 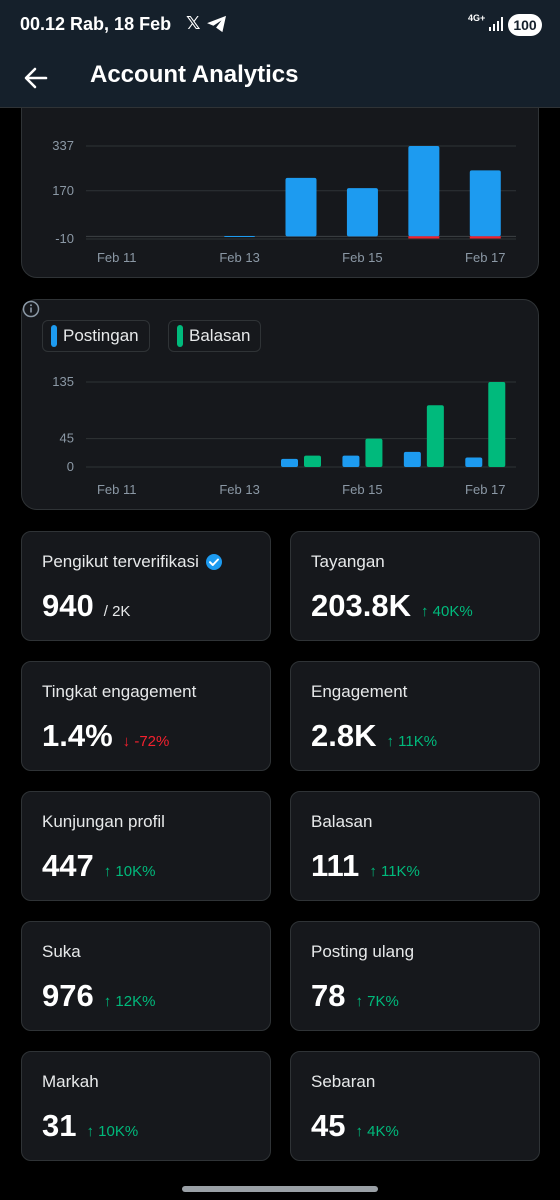 What do you see at coordinates (415, 976) in the screenshot?
I see `stat-card: Posting ulang 78 ↑ 7K%` at bounding box center [415, 976].